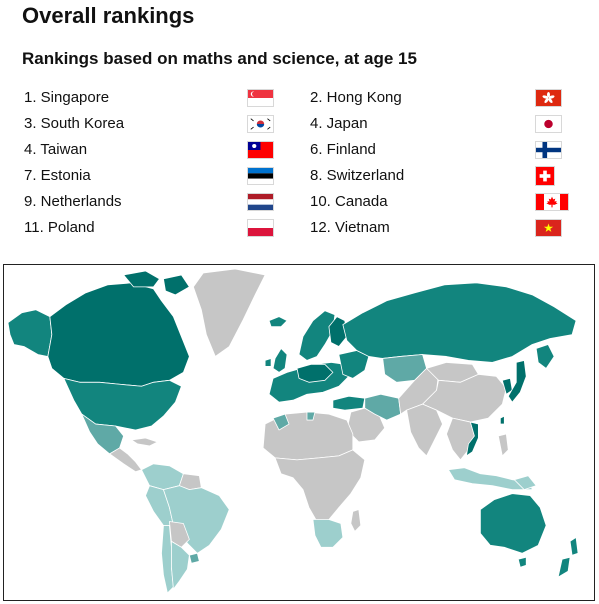 The image size is (599, 604). Describe the element at coordinates (568, 557) in the screenshot. I see `map-region-new-zealand` at that location.